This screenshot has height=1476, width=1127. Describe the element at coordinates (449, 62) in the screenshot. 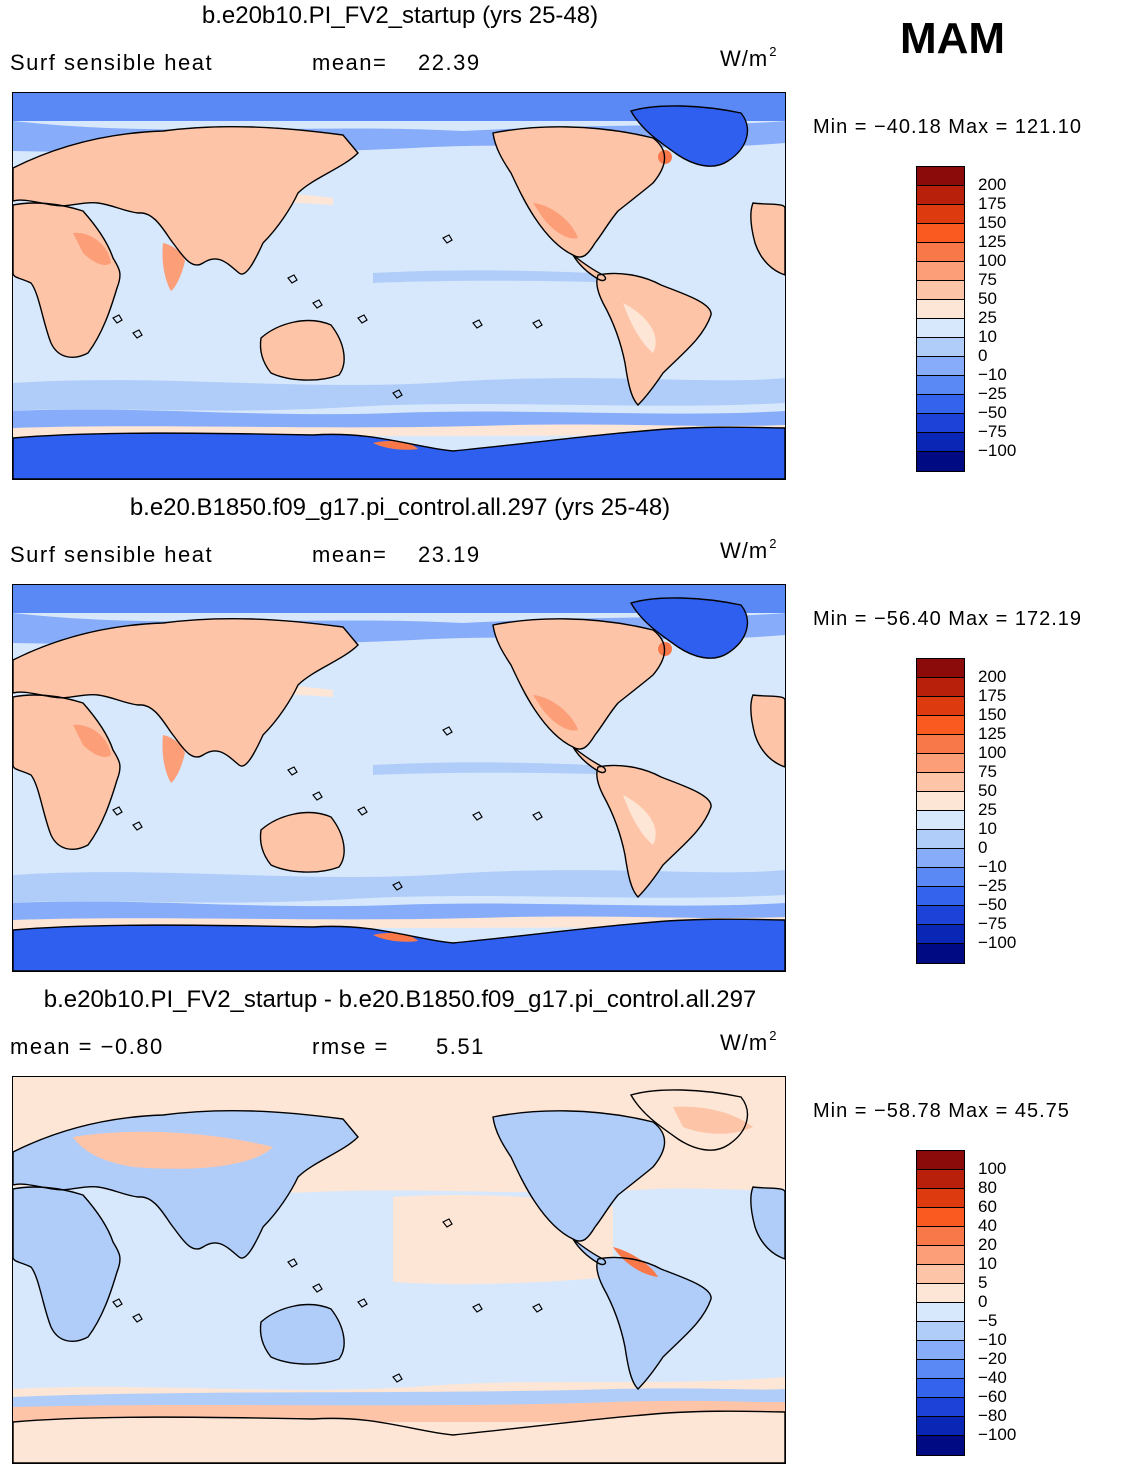

I see `stat-value: 22.39` at that location.